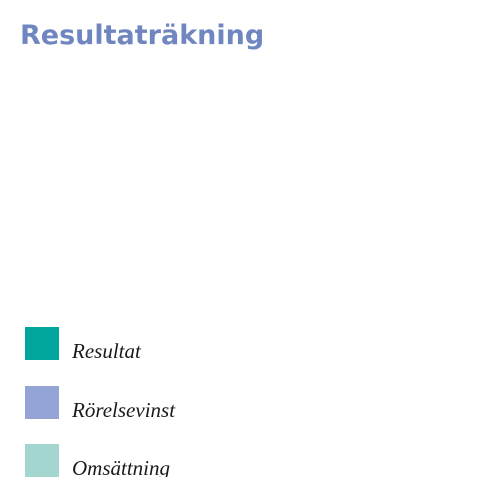 The image size is (479, 477). I want to click on legend-label: Resultat, so click(106, 351).